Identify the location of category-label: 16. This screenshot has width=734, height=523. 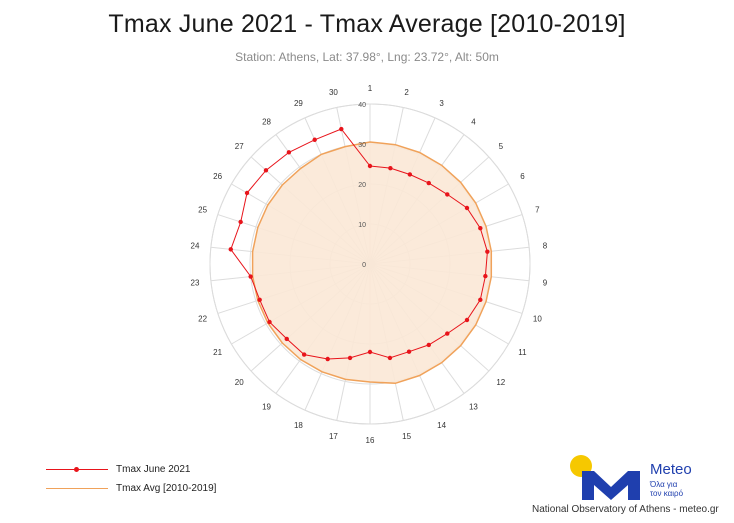
(370, 440).